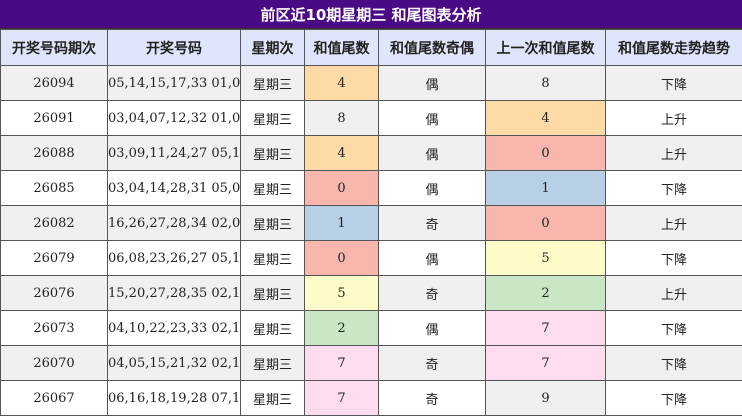 The width and height of the screenshot is (742, 416). I want to click on cell-issue: 26094, so click(54, 83).